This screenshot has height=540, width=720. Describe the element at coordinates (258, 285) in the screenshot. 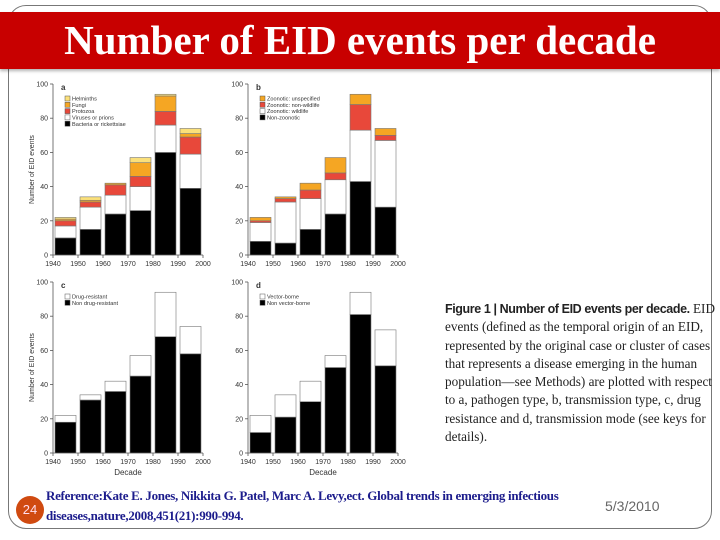

I see `panel-label: d` at that location.